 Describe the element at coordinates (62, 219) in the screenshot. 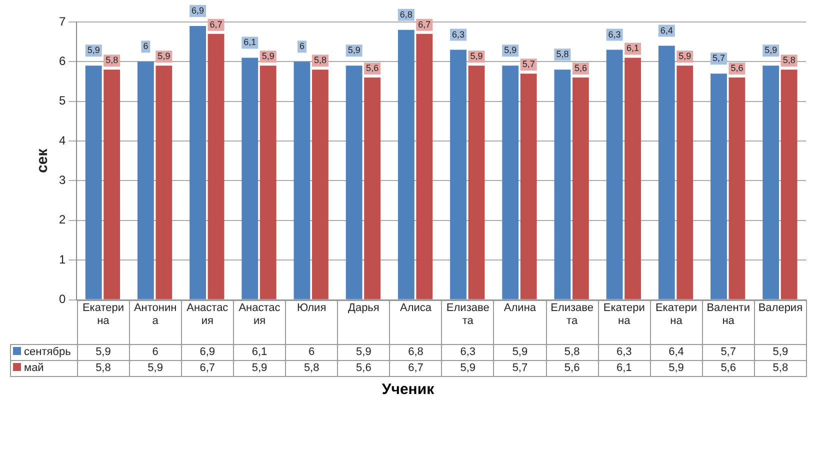

I see `y-tick-label: 2` at that location.